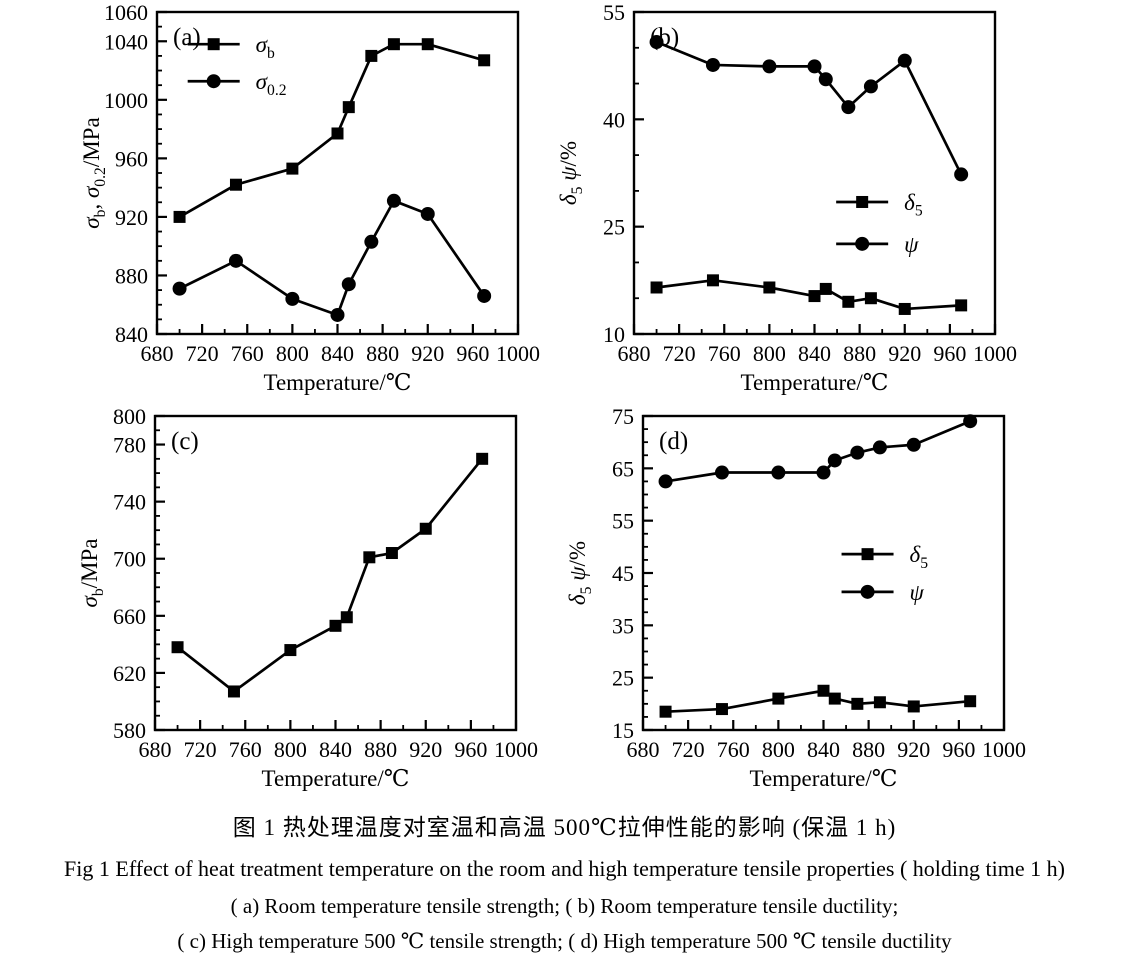 This screenshot has width=1129, height=967. Describe the element at coordinates (623, 173) in the screenshot. I see `y-axis: 10 25 40 55` at that location.